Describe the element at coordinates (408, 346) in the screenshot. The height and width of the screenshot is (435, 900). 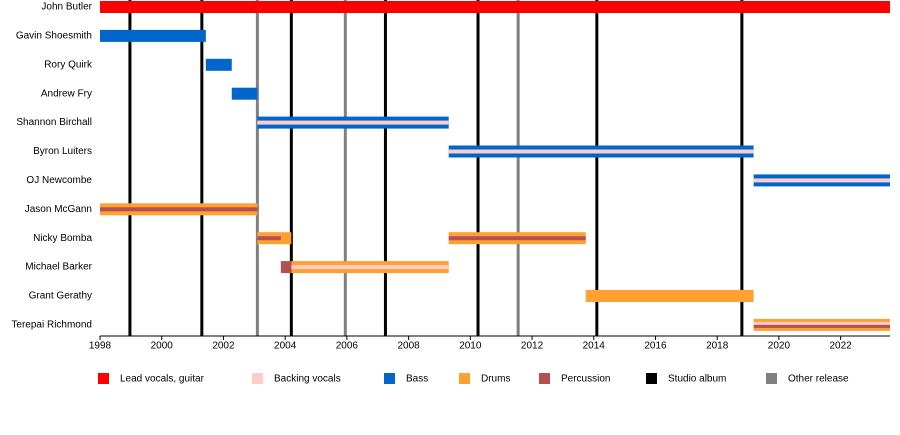
I see `x-tick-label: 2008` at that location.